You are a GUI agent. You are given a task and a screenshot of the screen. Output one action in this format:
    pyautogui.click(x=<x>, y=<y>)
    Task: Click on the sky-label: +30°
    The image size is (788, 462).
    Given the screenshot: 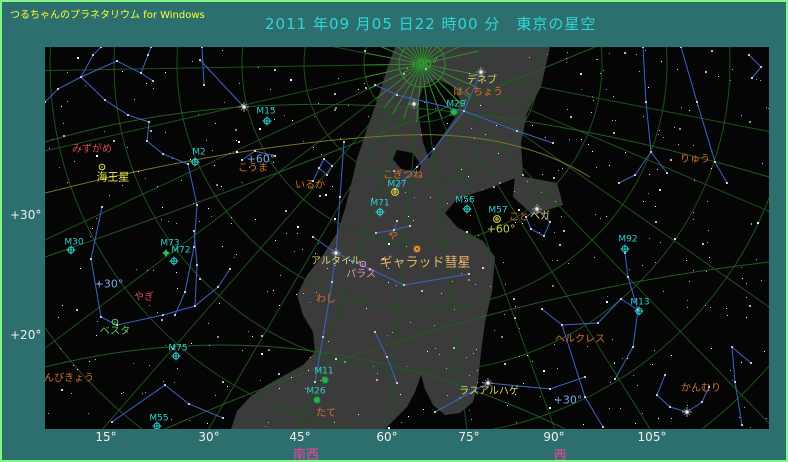 What is the action you would take?
    pyautogui.click(x=109, y=284)
    